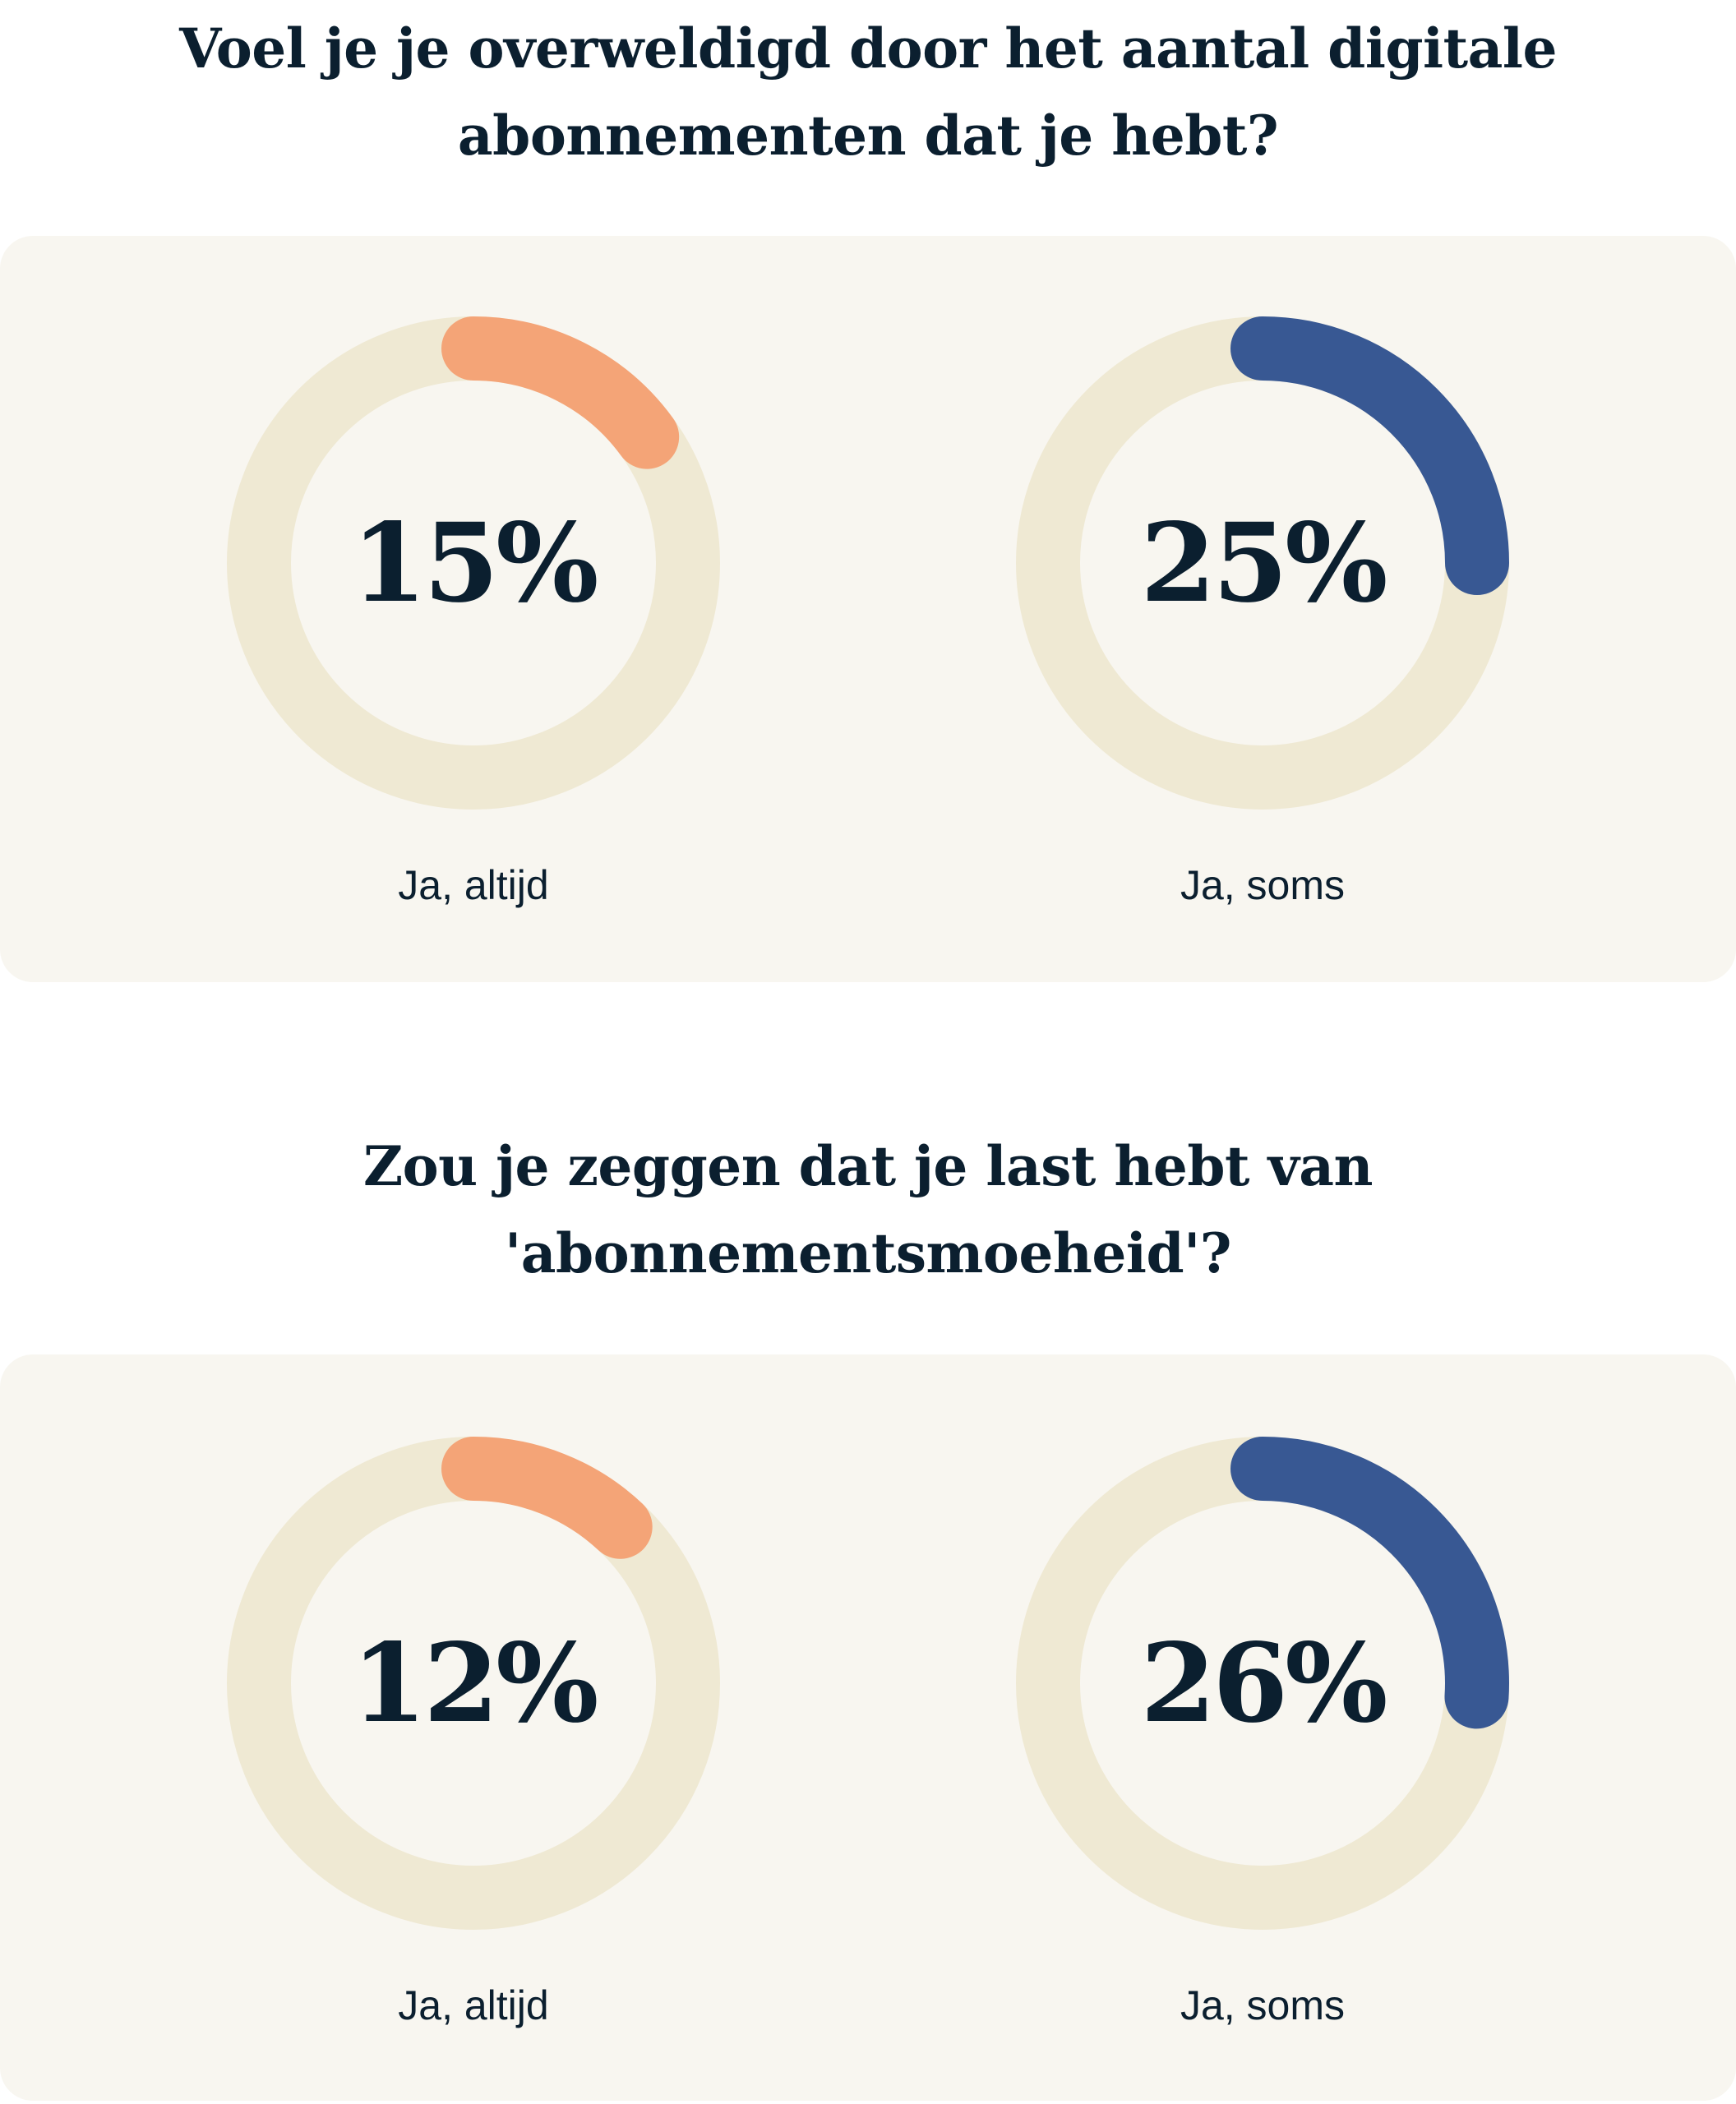 The width and height of the screenshot is (1736, 2104). What do you see at coordinates (868, 1166) in the screenshot?
I see `title-line: Zou je zeggen dat je last hebt van` at bounding box center [868, 1166].